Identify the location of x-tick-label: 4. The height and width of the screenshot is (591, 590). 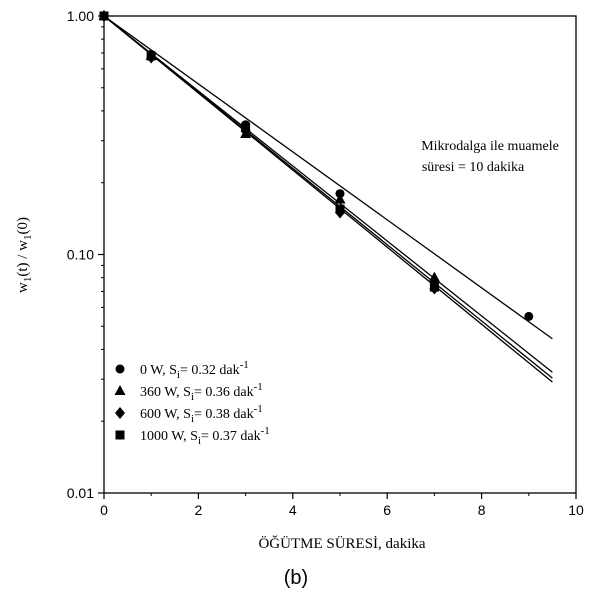
(293, 510).